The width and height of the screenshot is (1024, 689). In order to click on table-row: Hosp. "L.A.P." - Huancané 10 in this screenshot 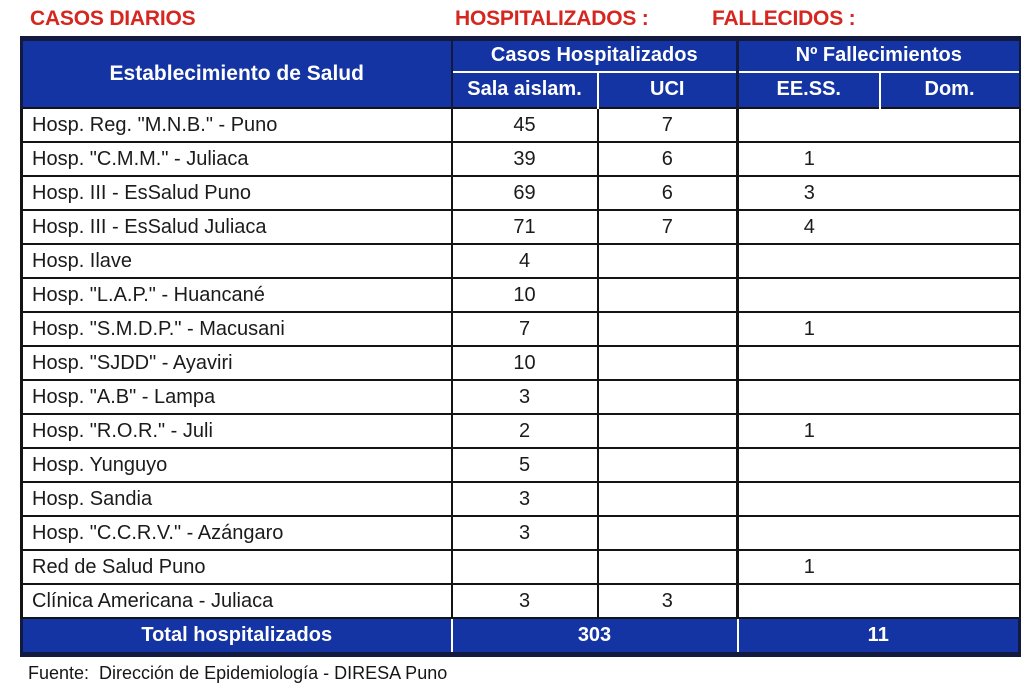, I will do `click(520, 294)`.